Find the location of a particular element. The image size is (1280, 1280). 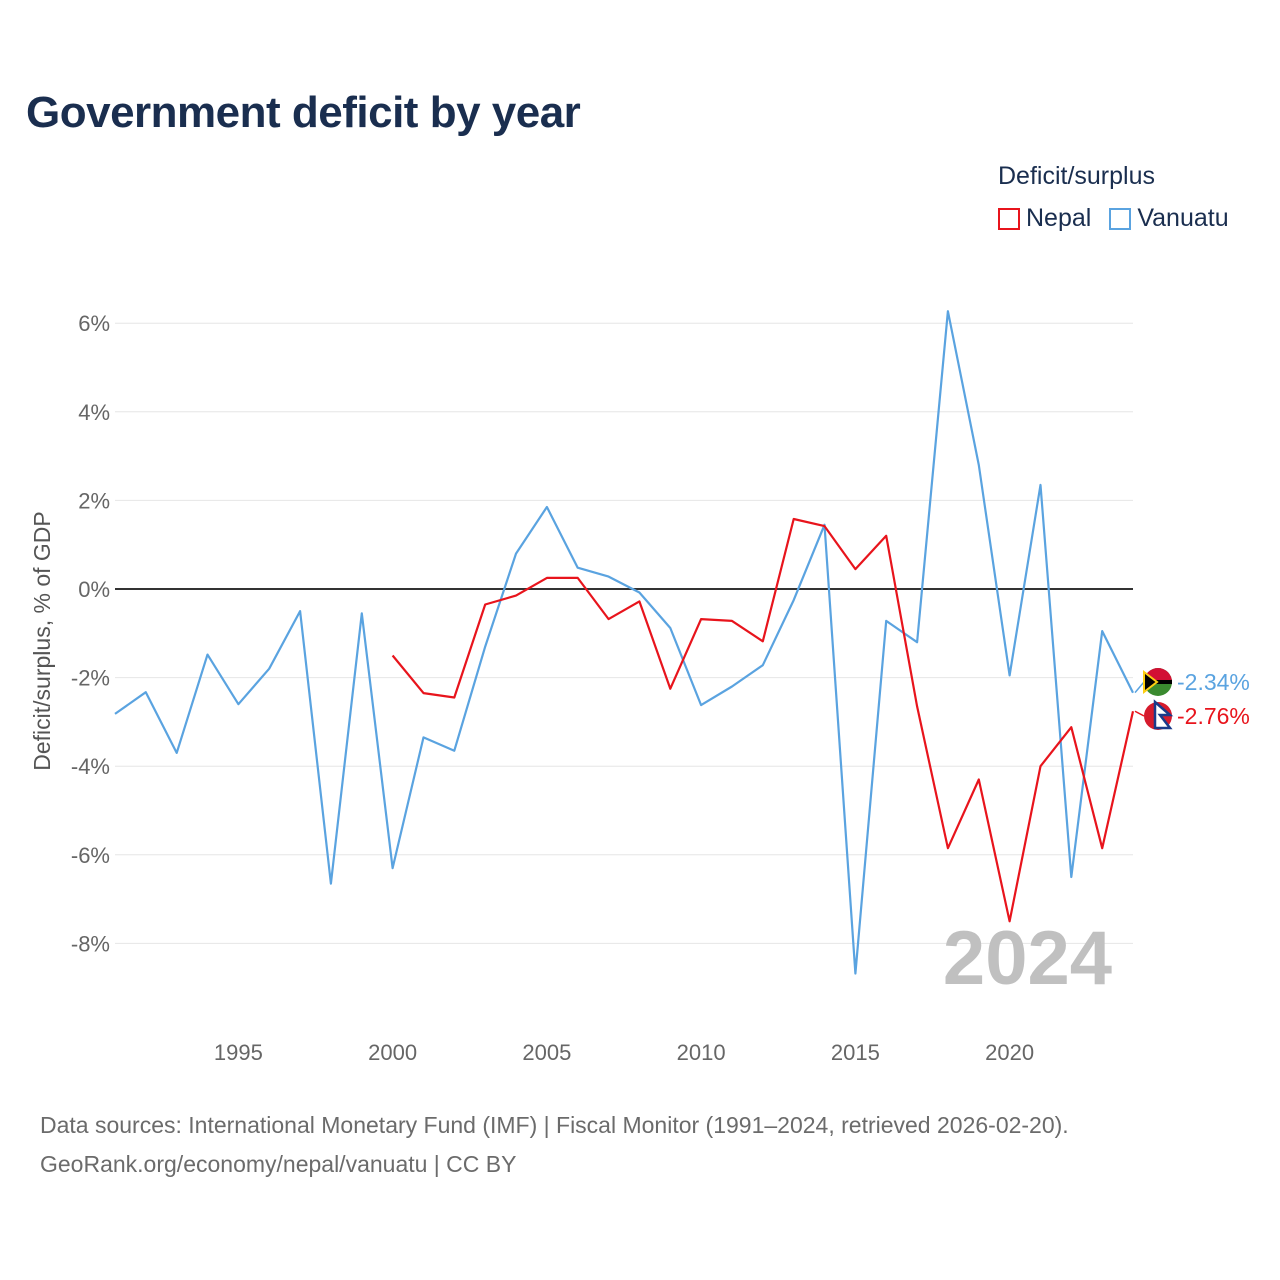

legend-title: Deficit/surplus is located at coordinates (1076, 176).